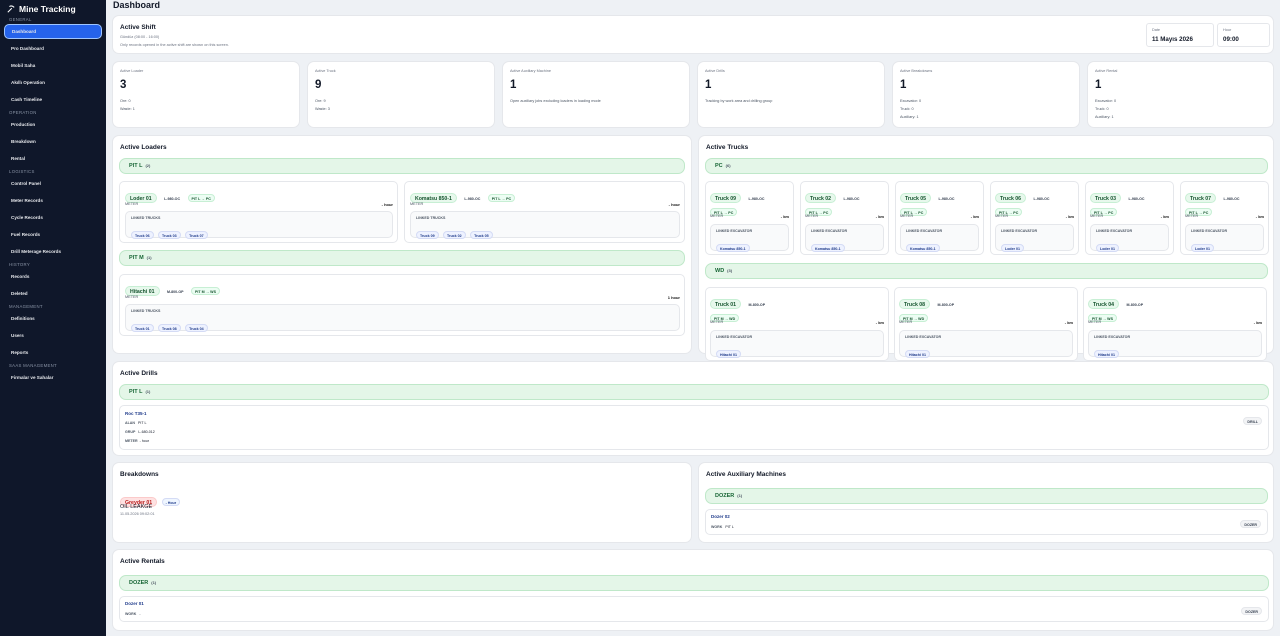  Describe the element at coordinates (911, 101) in the screenshot. I see `stat-line: Excavator: 0` at that location.